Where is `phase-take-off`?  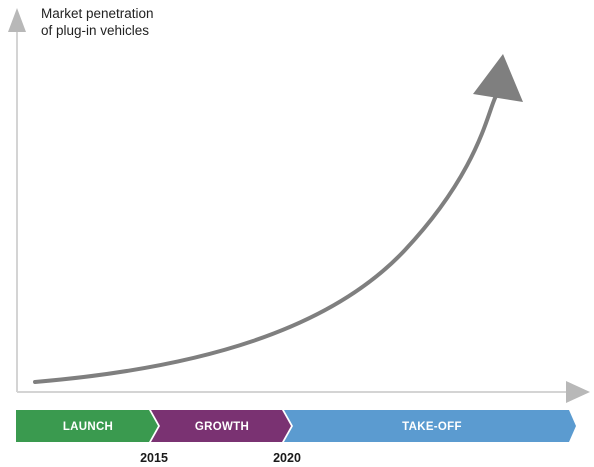 phase-take-off is located at coordinates (430, 426).